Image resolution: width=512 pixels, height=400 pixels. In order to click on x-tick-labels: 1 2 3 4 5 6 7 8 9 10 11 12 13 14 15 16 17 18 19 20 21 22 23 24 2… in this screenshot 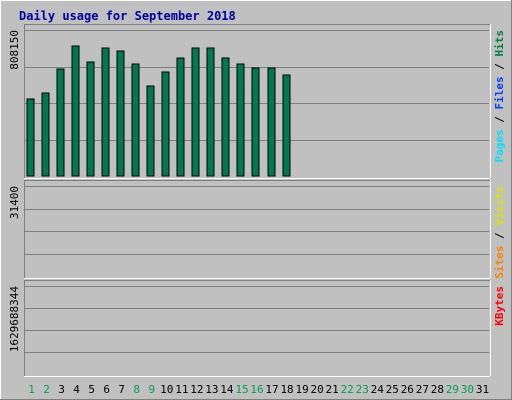, I will do `click(258, 389)`.